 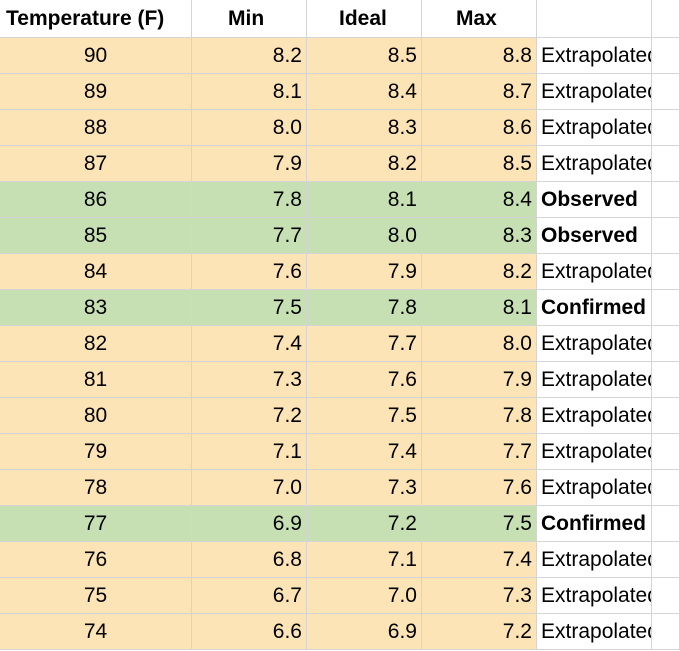 What do you see at coordinates (96, 164) in the screenshot?
I see `value-cell: 87` at bounding box center [96, 164].